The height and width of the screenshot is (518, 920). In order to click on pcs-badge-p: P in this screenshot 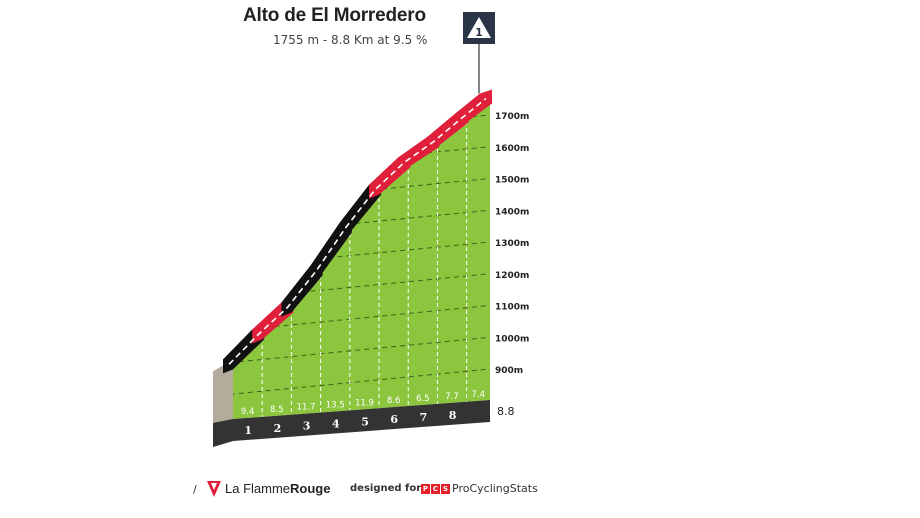, I will do `click(425, 489)`.